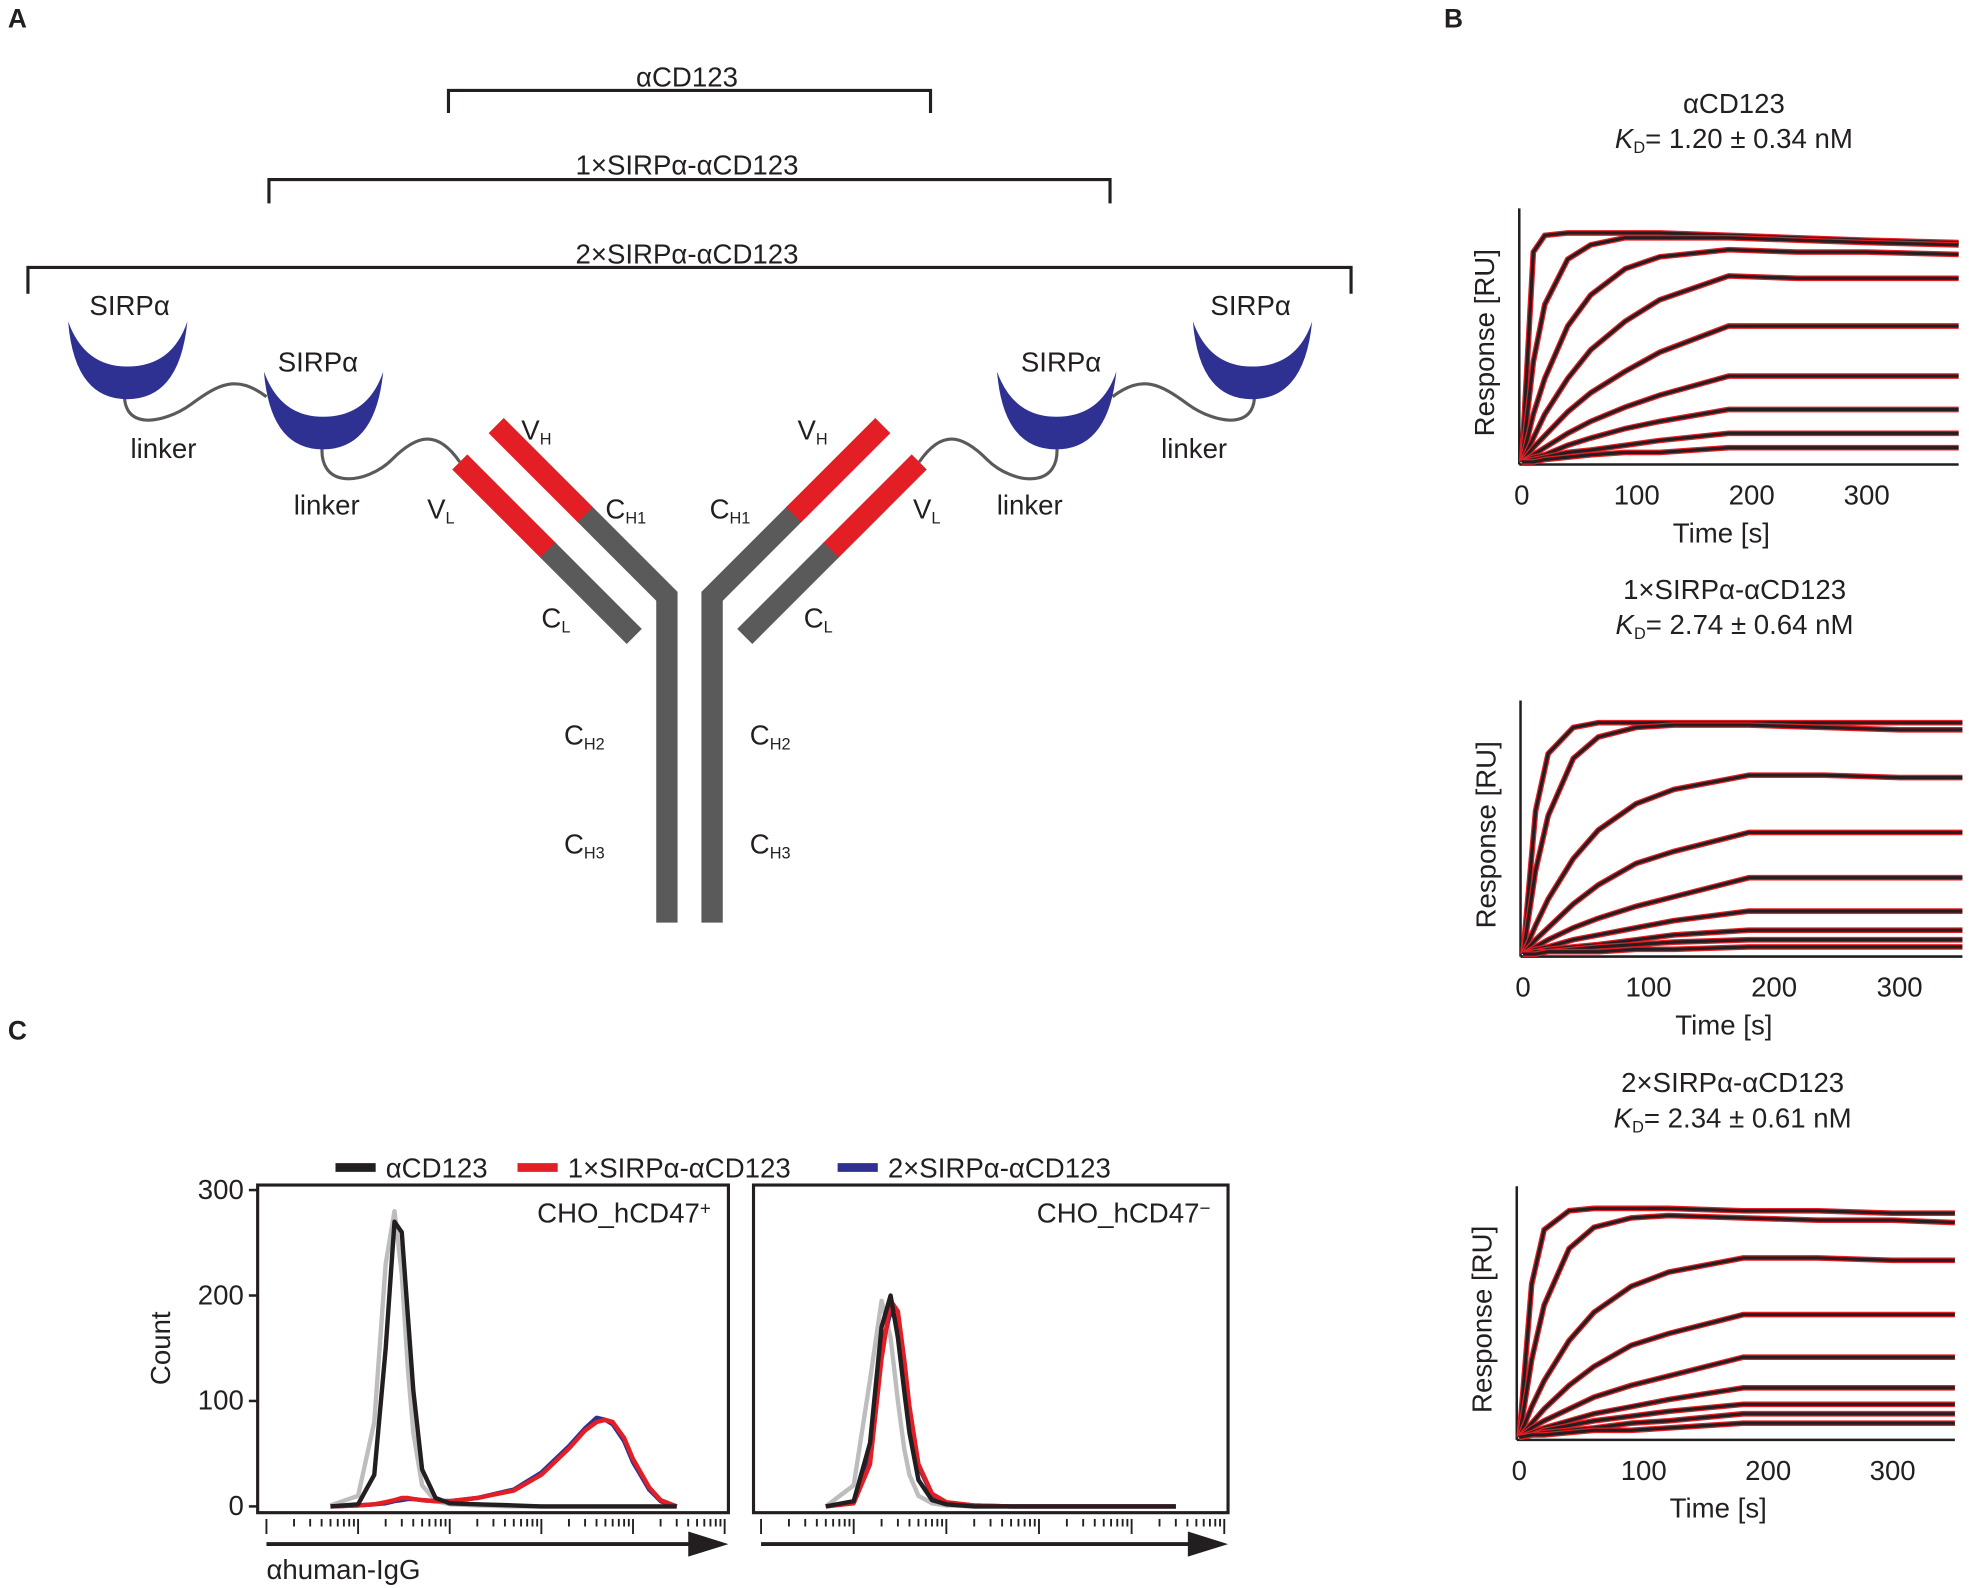 The image size is (1969, 1588). What do you see at coordinates (437, 1168) in the screenshot?
I see `legend-label: αCD123` at bounding box center [437, 1168].